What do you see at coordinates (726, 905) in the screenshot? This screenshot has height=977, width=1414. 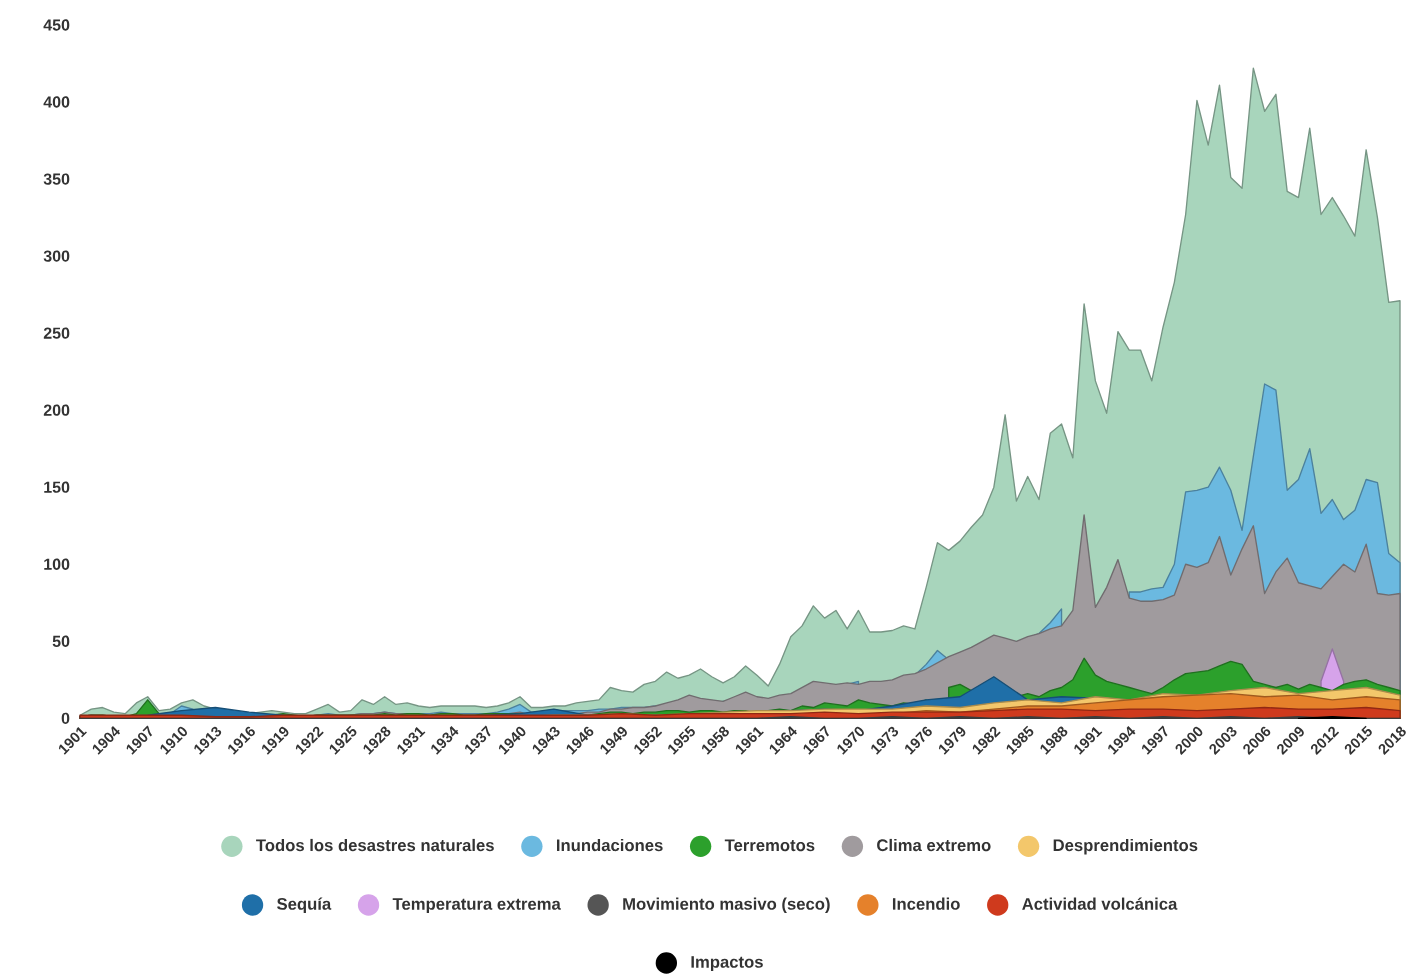 I see `legend-label: Movimiento masivo (seco)` at bounding box center [726, 905].